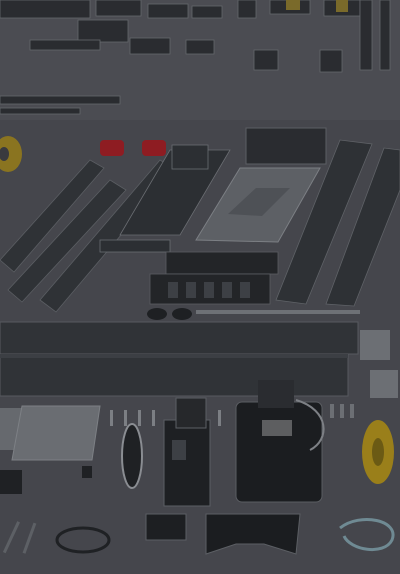 This screenshot has height=574, width=400. I want to click on left-small-parts, so click(46, 480).